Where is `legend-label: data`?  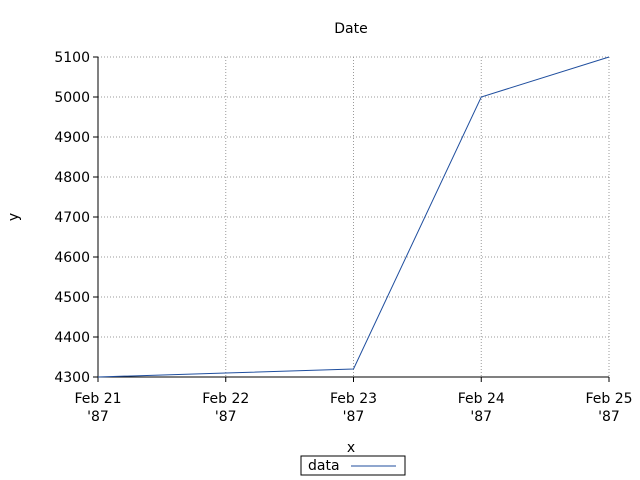 legend-label: data is located at coordinates (324, 466).